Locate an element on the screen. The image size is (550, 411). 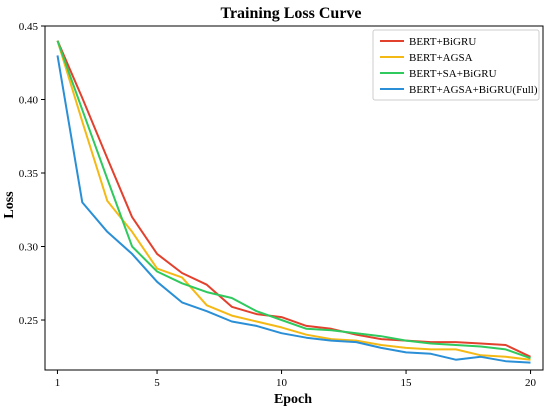
chart-title: Training Loss Curve is located at coordinates (290, 13).